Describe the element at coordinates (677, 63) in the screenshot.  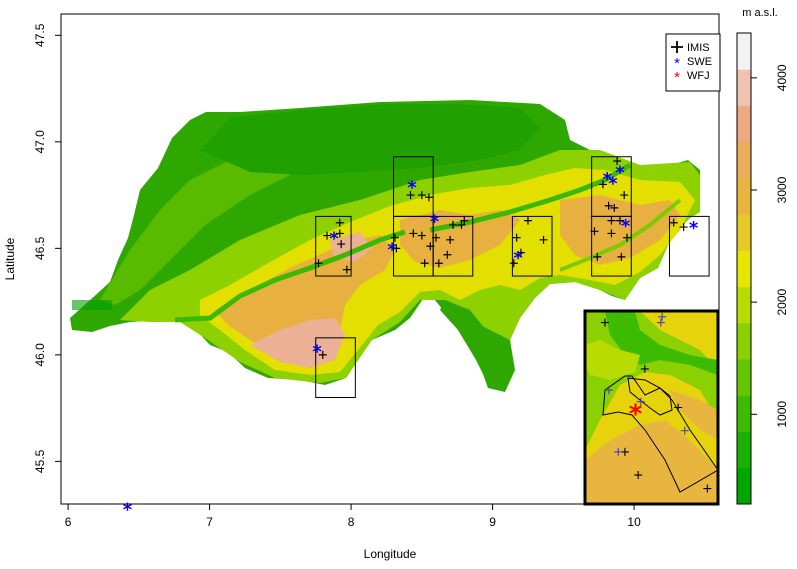
I see `legend-swe-marker: *` at that location.